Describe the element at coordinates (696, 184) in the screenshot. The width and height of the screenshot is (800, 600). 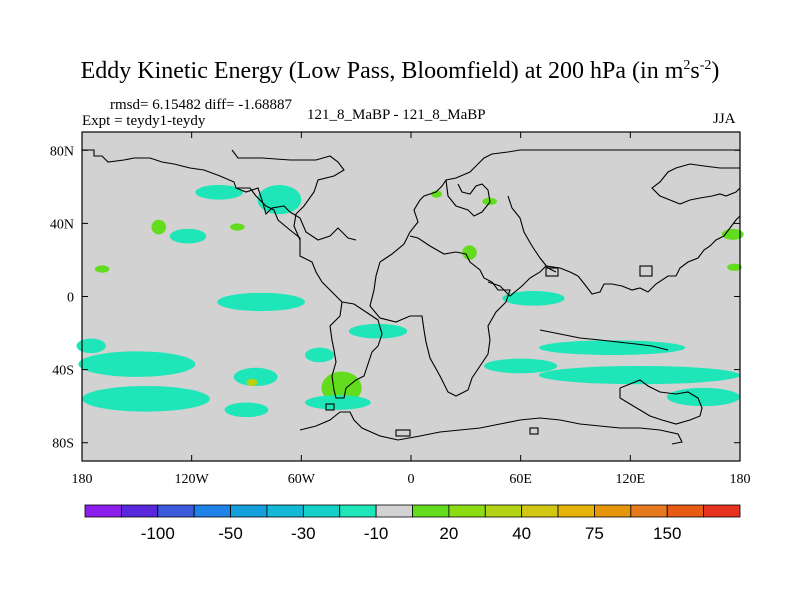
I see `outline-asia-east` at that location.